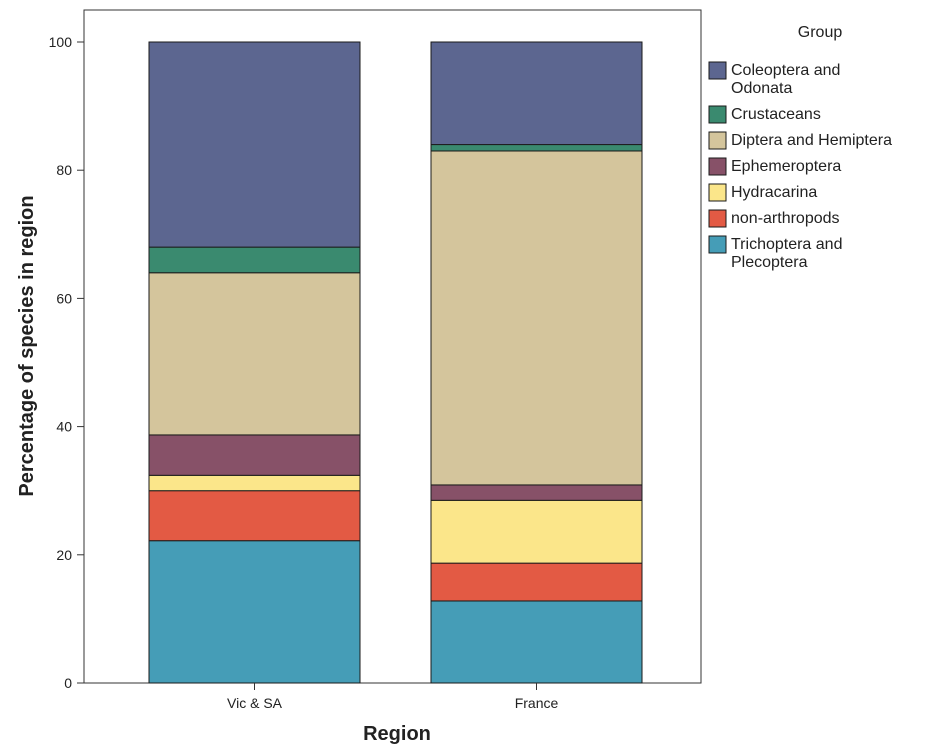 The width and height of the screenshot is (932, 746). Describe the element at coordinates (536, 148) in the screenshot. I see `bar-segment-france-crustaceans` at that location.